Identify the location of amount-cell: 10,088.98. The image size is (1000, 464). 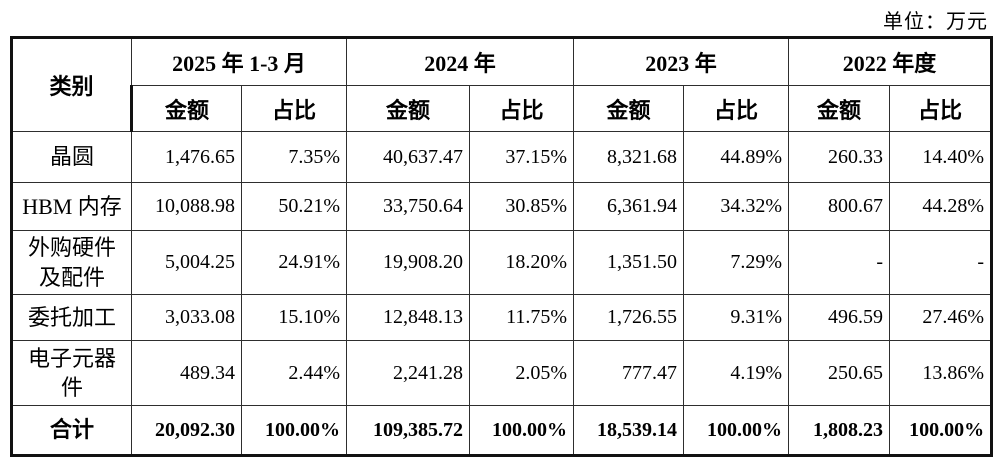
(186, 206).